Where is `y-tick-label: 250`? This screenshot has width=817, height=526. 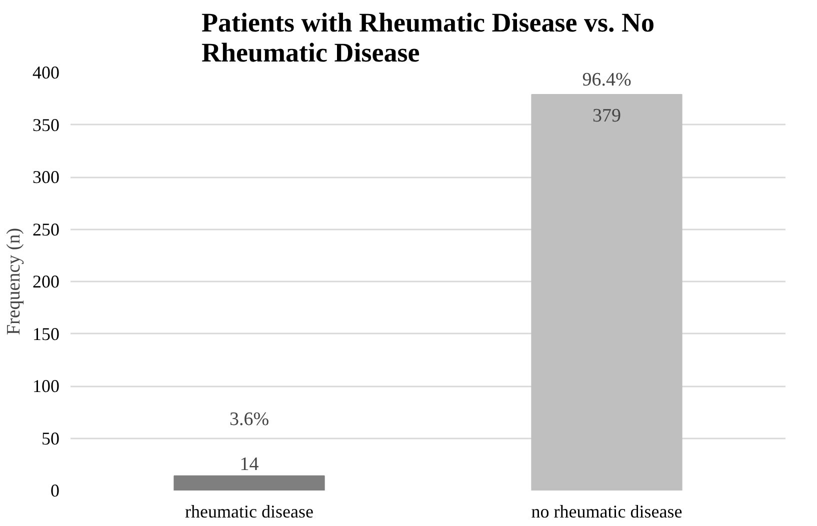 y-tick-label: 250 is located at coordinates (46, 229).